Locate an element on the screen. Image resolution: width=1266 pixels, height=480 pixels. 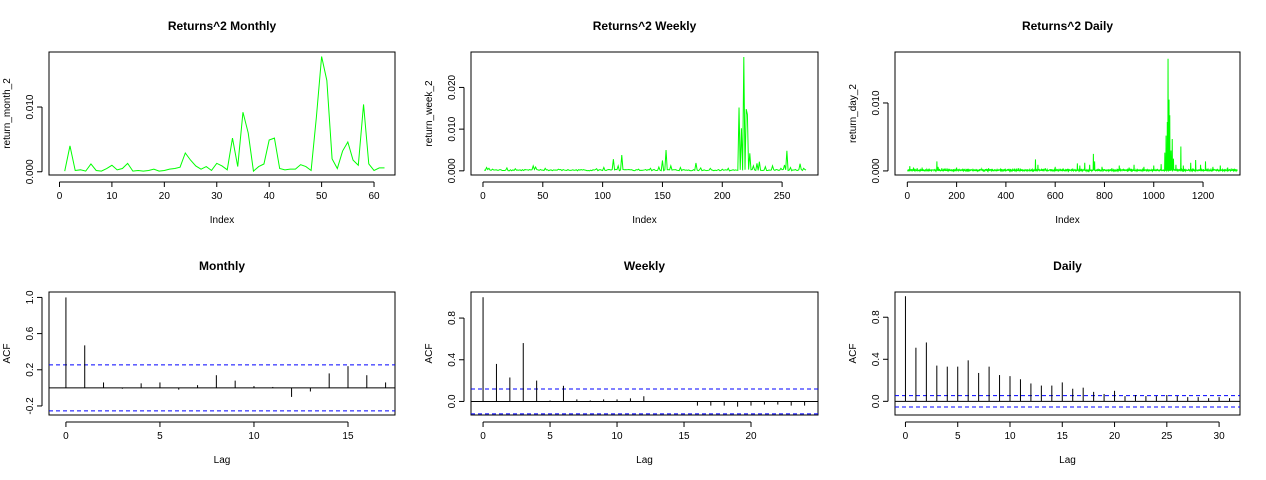
chart-title: Daily is located at coordinates (1067, 266).